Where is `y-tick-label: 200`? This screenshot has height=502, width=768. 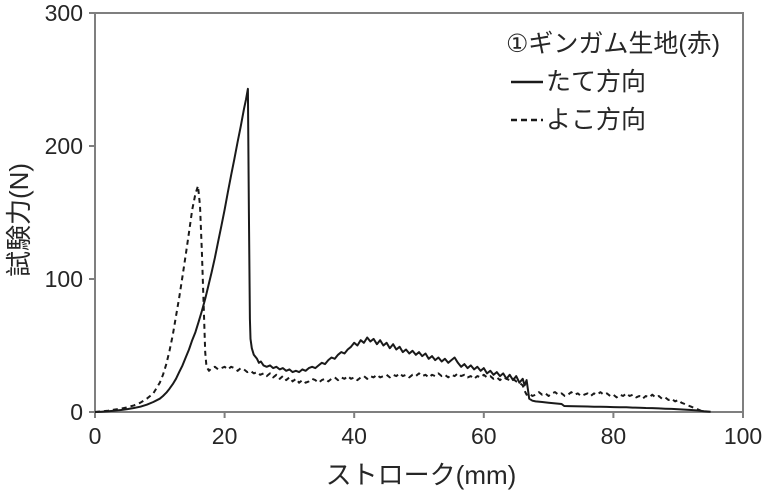 y-tick-label: 200 is located at coordinates (64, 146).